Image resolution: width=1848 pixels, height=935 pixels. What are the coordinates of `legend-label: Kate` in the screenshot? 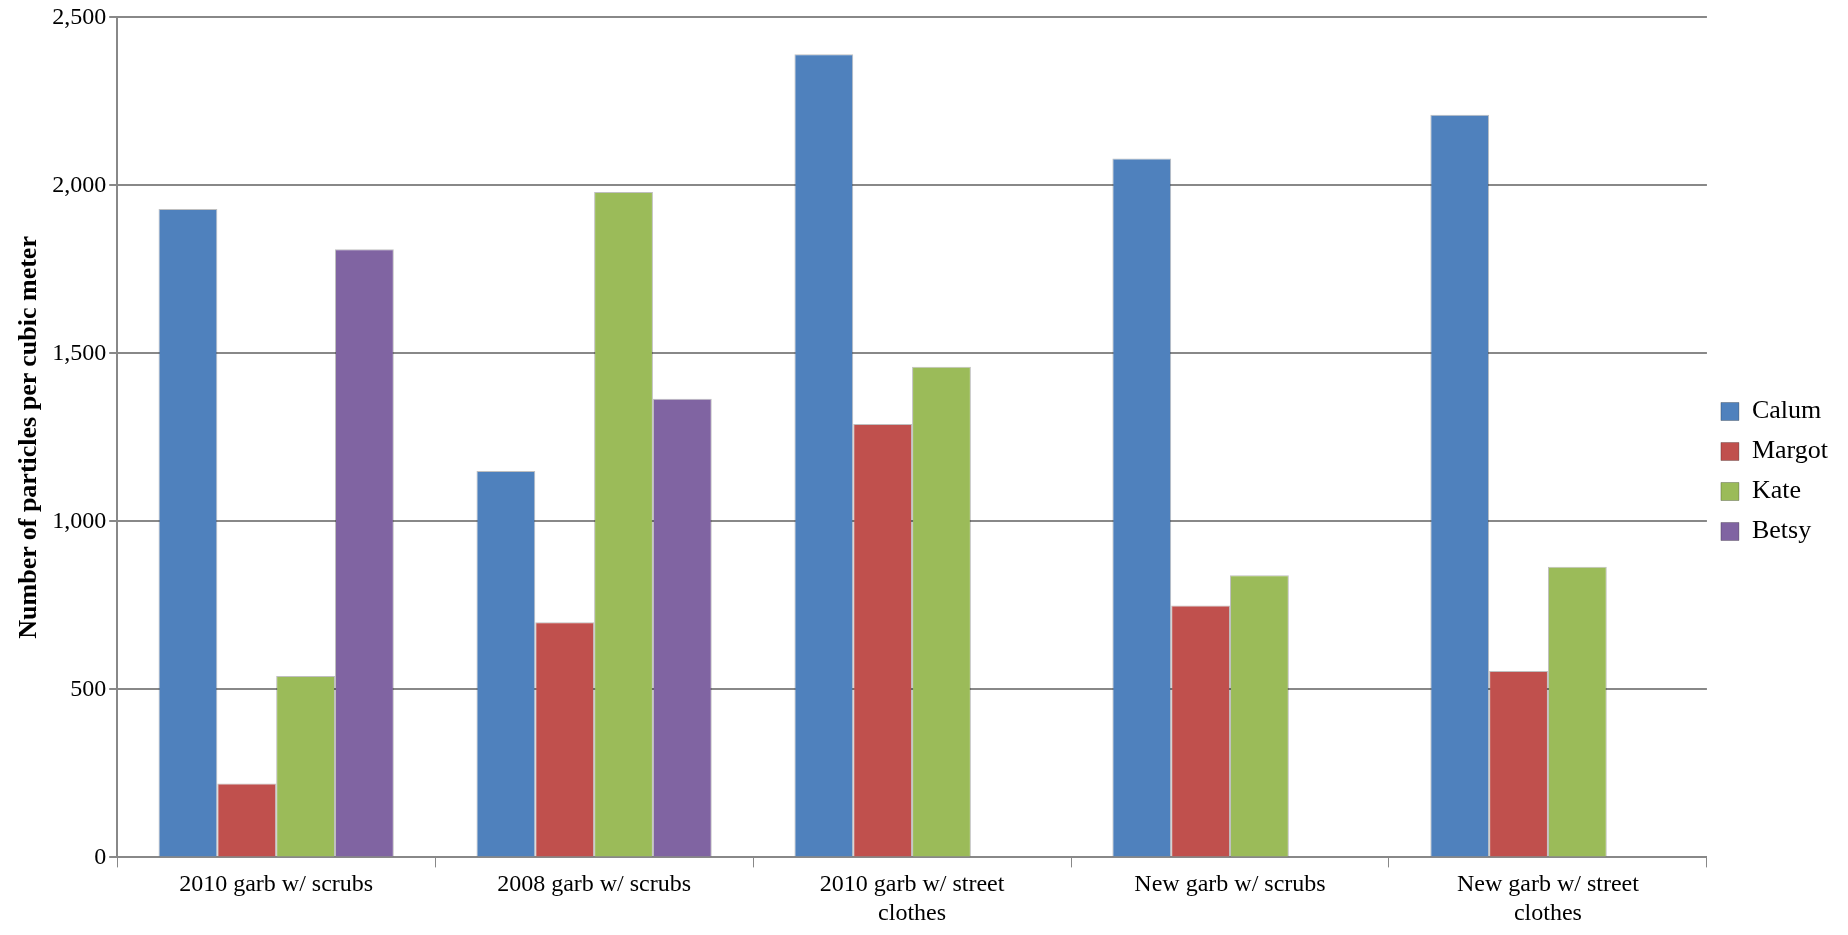 It's located at (1776, 490).